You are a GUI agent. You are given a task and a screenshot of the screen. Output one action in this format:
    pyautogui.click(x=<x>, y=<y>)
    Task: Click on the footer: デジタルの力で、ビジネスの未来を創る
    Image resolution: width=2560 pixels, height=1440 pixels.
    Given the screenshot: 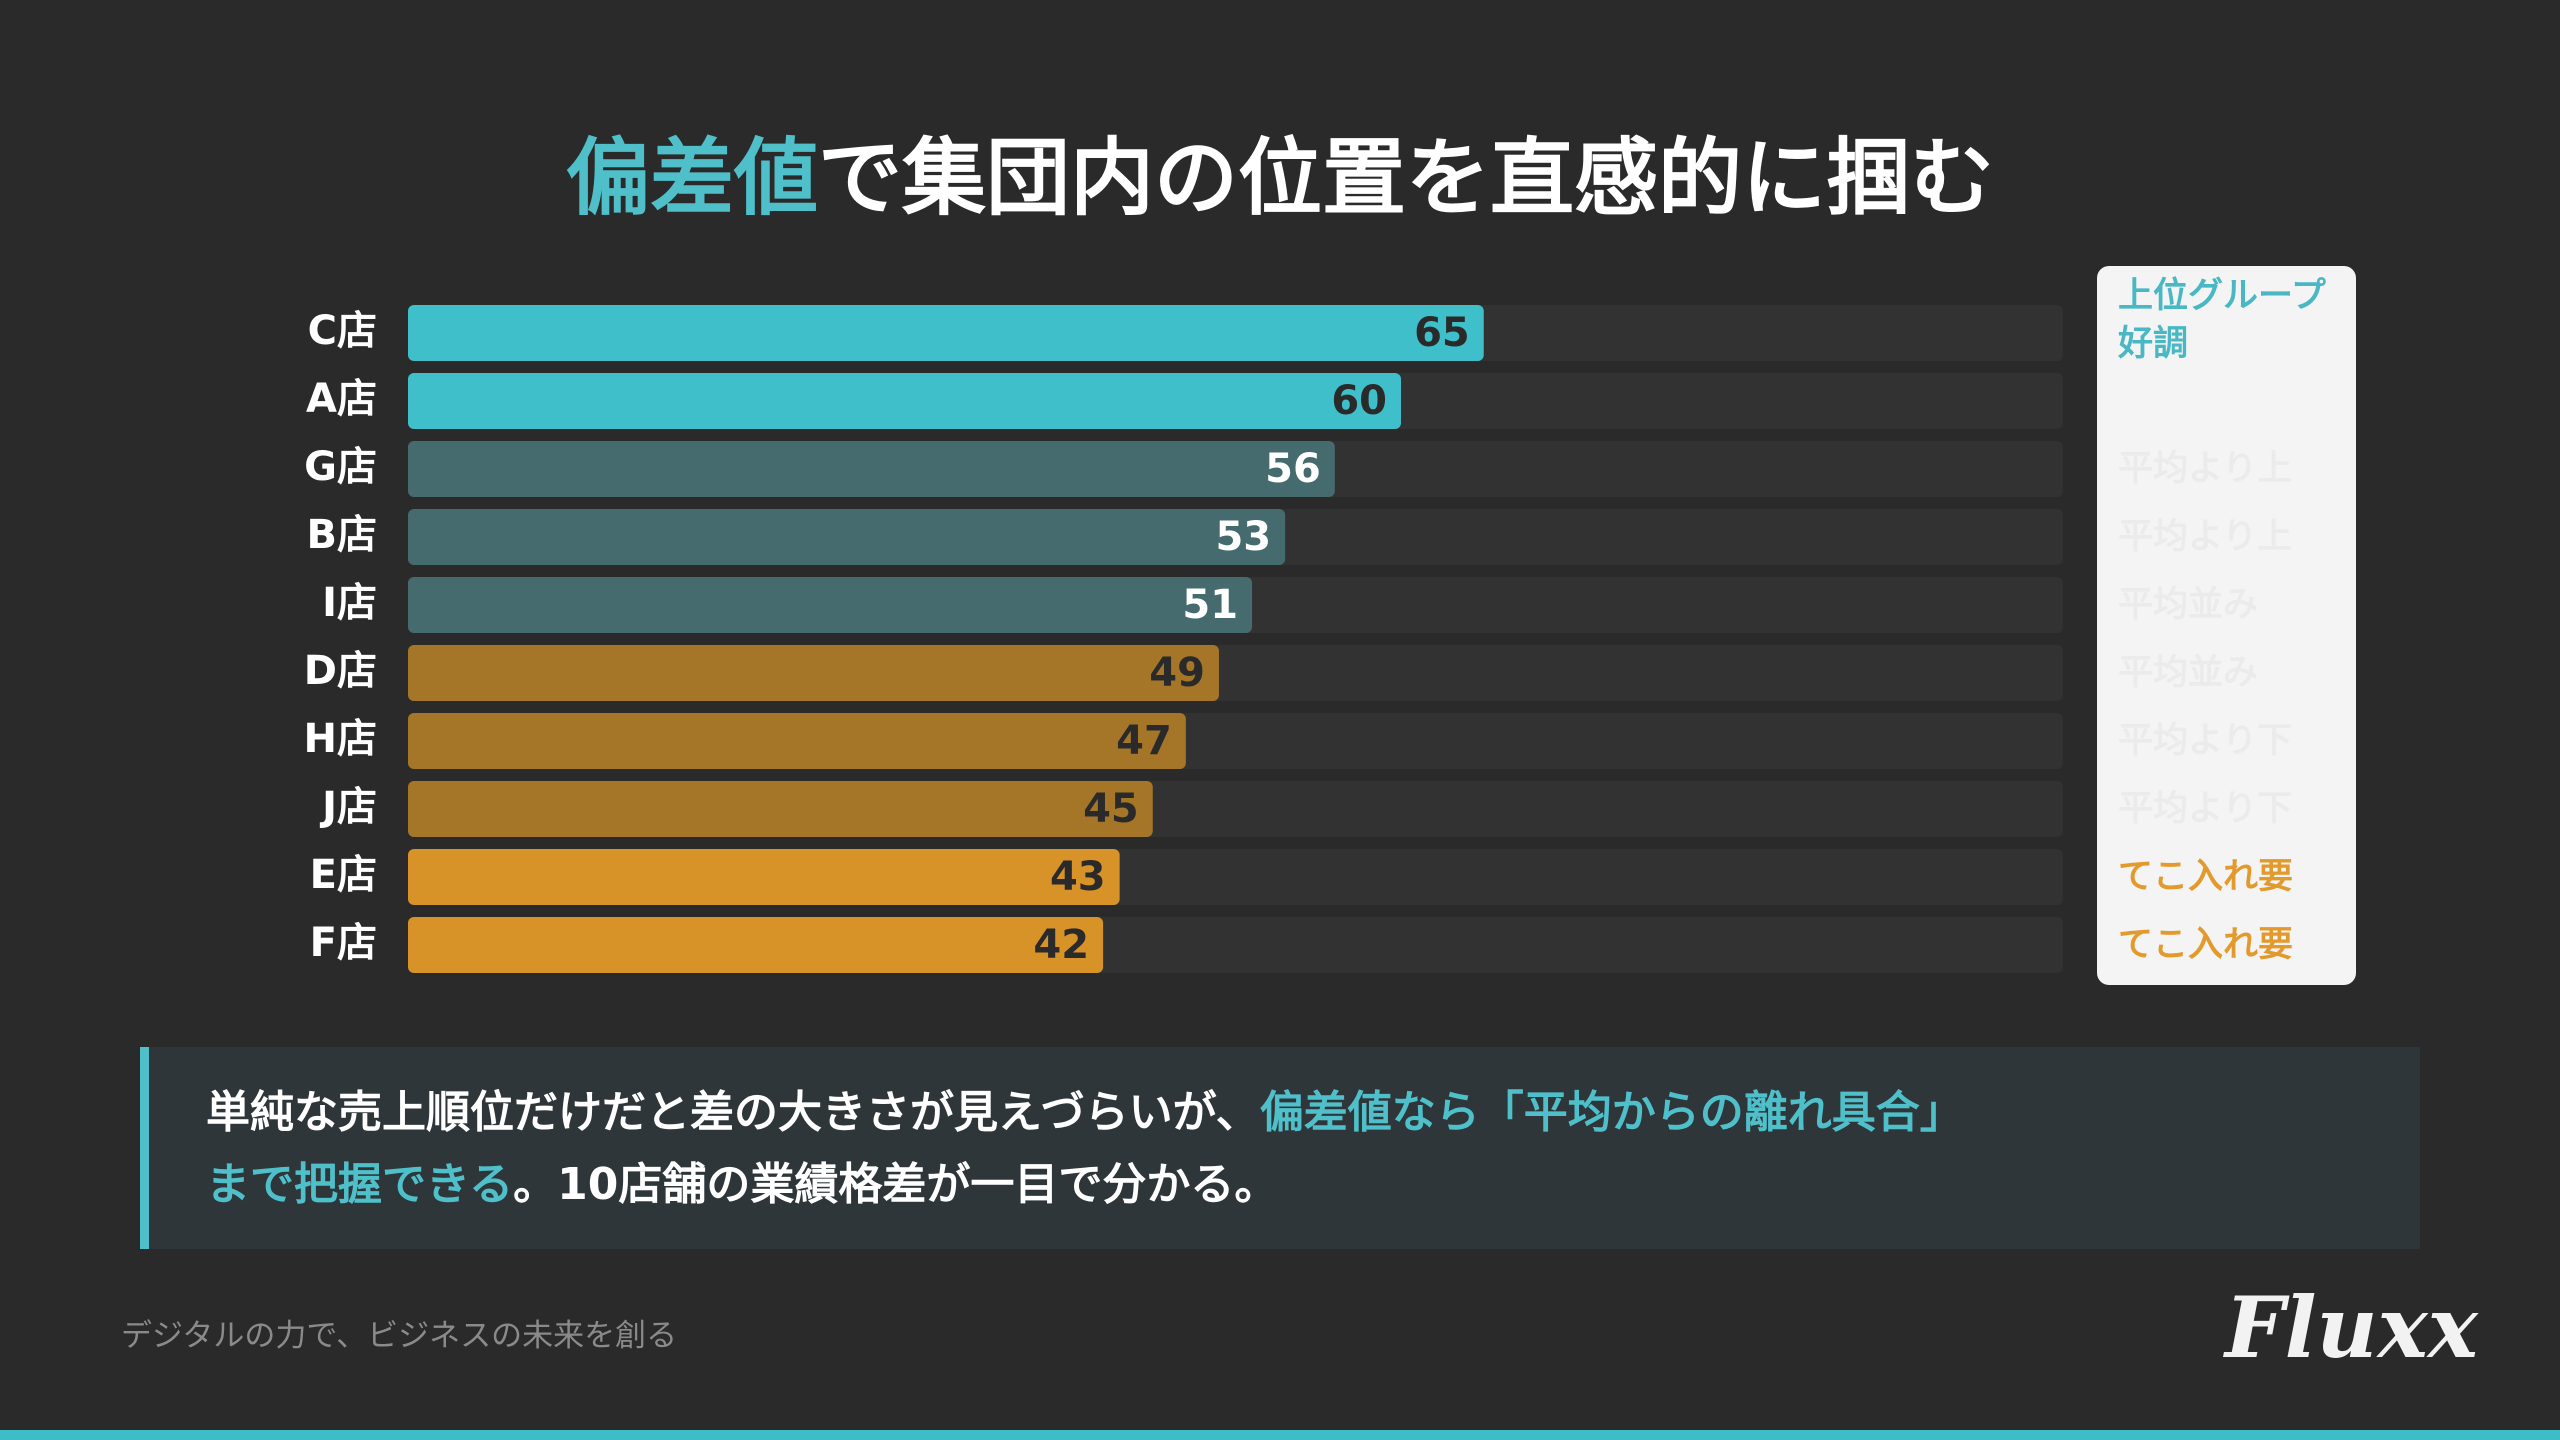 What is the action you would take?
    pyautogui.click(x=399, y=1336)
    